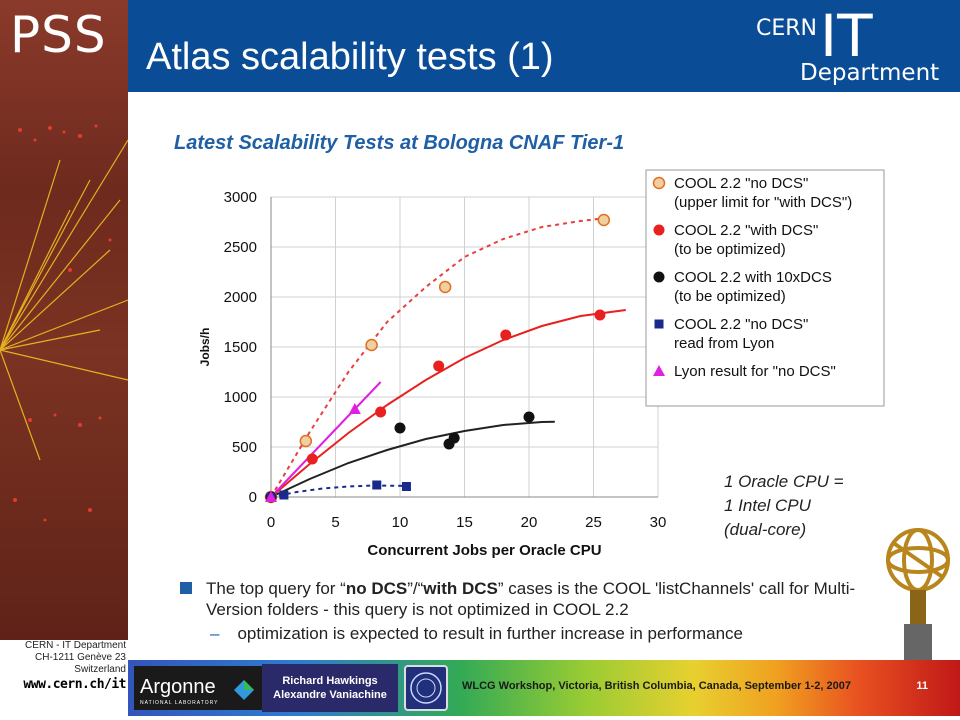 This screenshot has width=960, height=720. I want to click on cern-url: www.cern.ch/it, so click(74, 684).